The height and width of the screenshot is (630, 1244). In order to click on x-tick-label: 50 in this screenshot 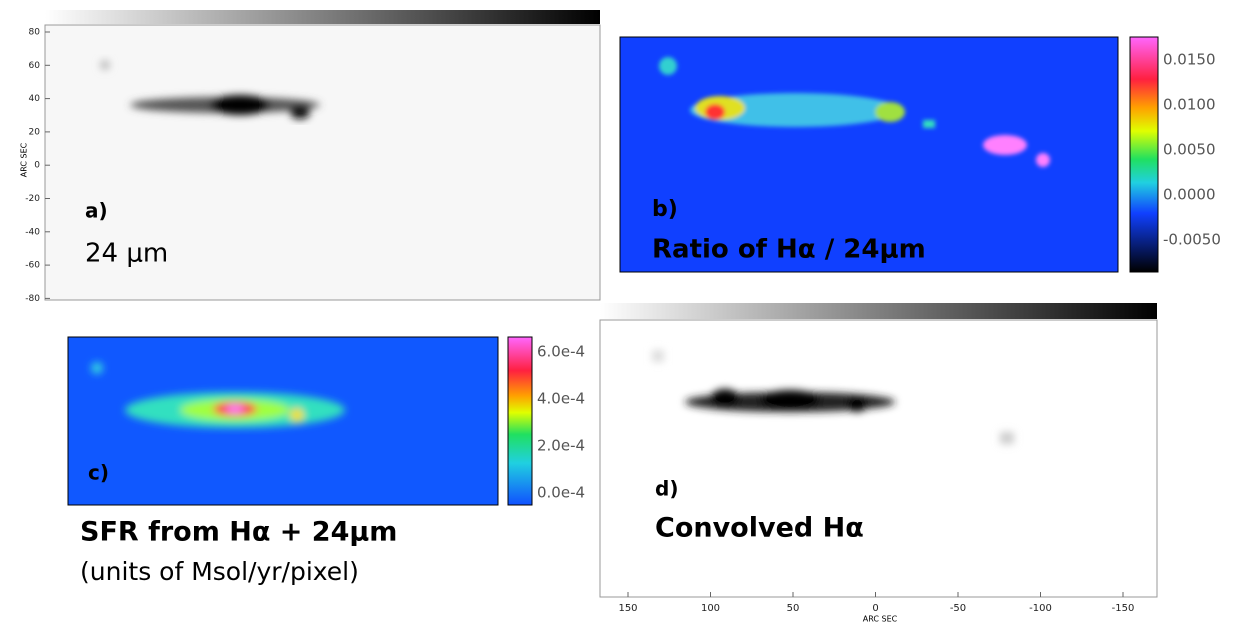, I will do `click(793, 608)`.